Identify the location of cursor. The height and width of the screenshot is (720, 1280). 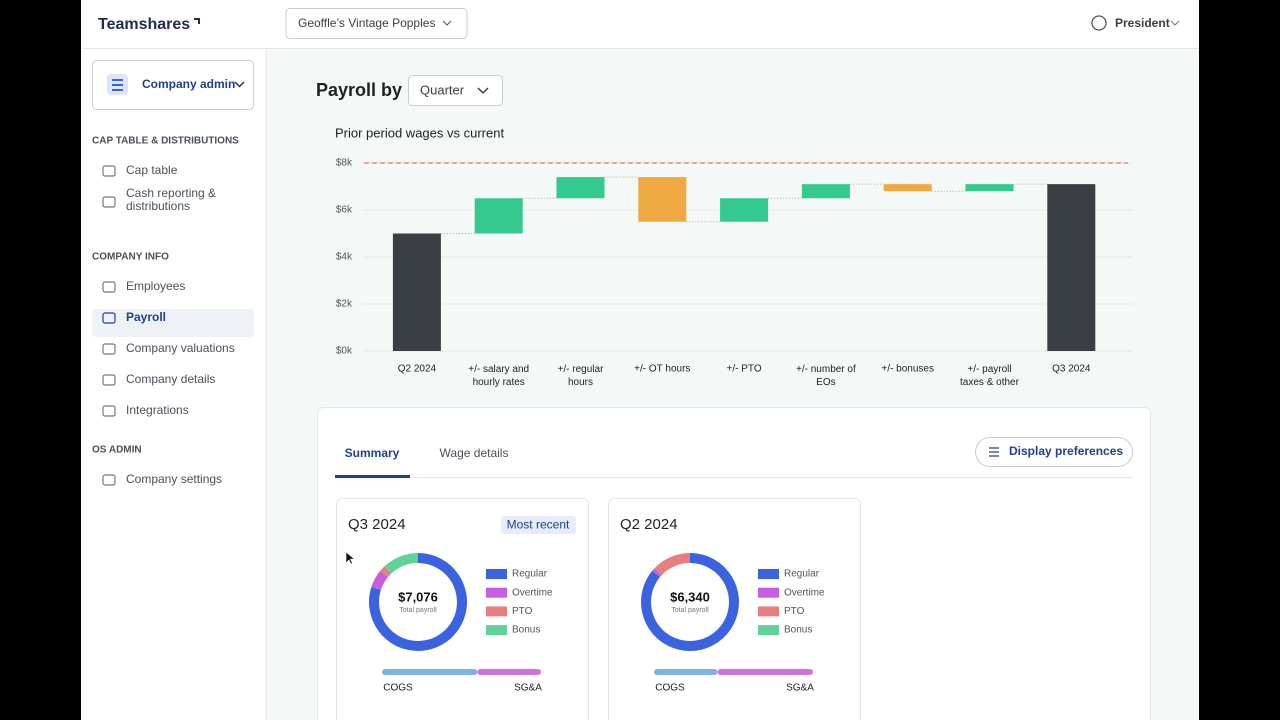
(350, 558).